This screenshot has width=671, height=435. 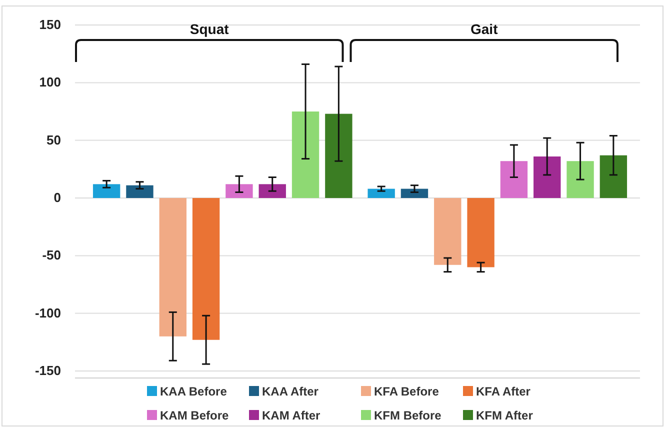 What do you see at coordinates (194, 391) in the screenshot?
I see `legend-label: KAA Before` at bounding box center [194, 391].